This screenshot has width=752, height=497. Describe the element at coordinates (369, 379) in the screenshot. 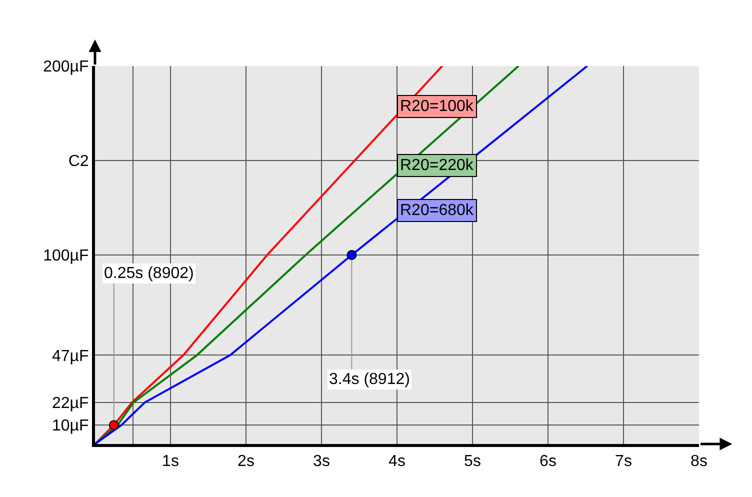

I see `annotation: 3.4s (8912)` at that location.